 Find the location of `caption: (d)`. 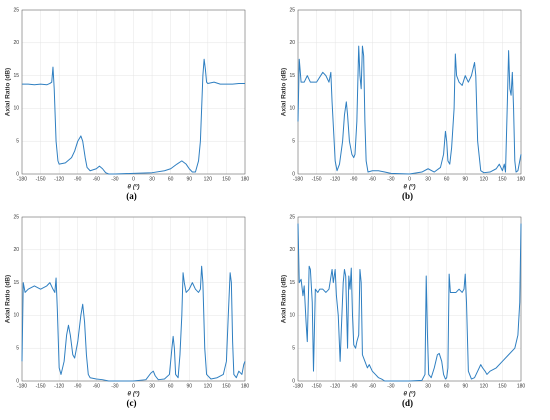

caption: (d) is located at coordinates (407, 403).